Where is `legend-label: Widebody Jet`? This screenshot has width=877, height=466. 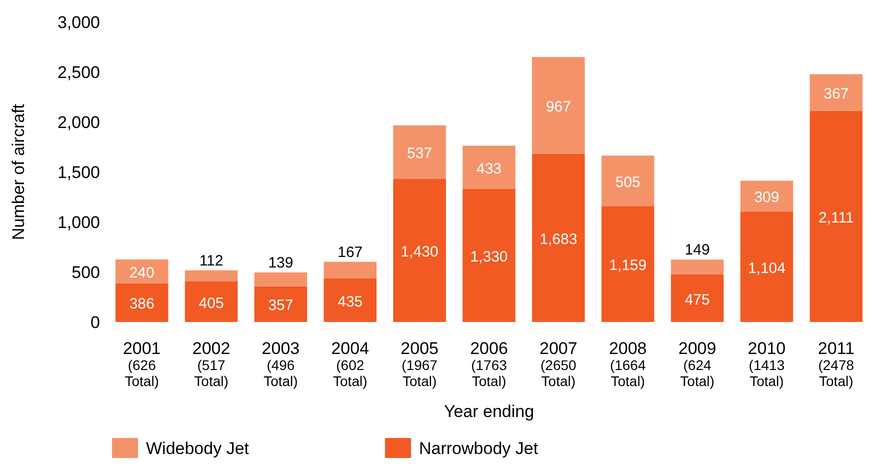
legend-label: Widebody Jet is located at coordinates (198, 448).